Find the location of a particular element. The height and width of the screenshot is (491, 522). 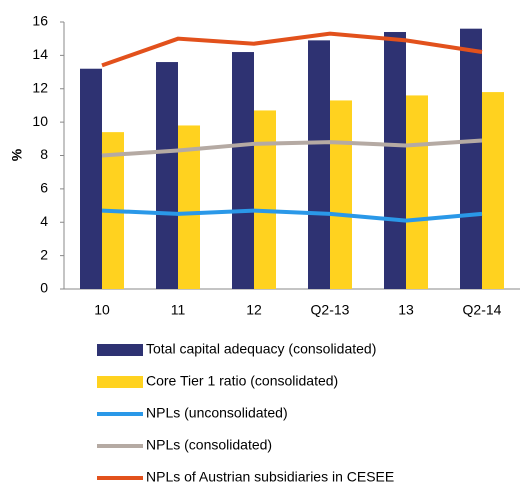

y-tick-label: 14 is located at coordinates (40, 54).